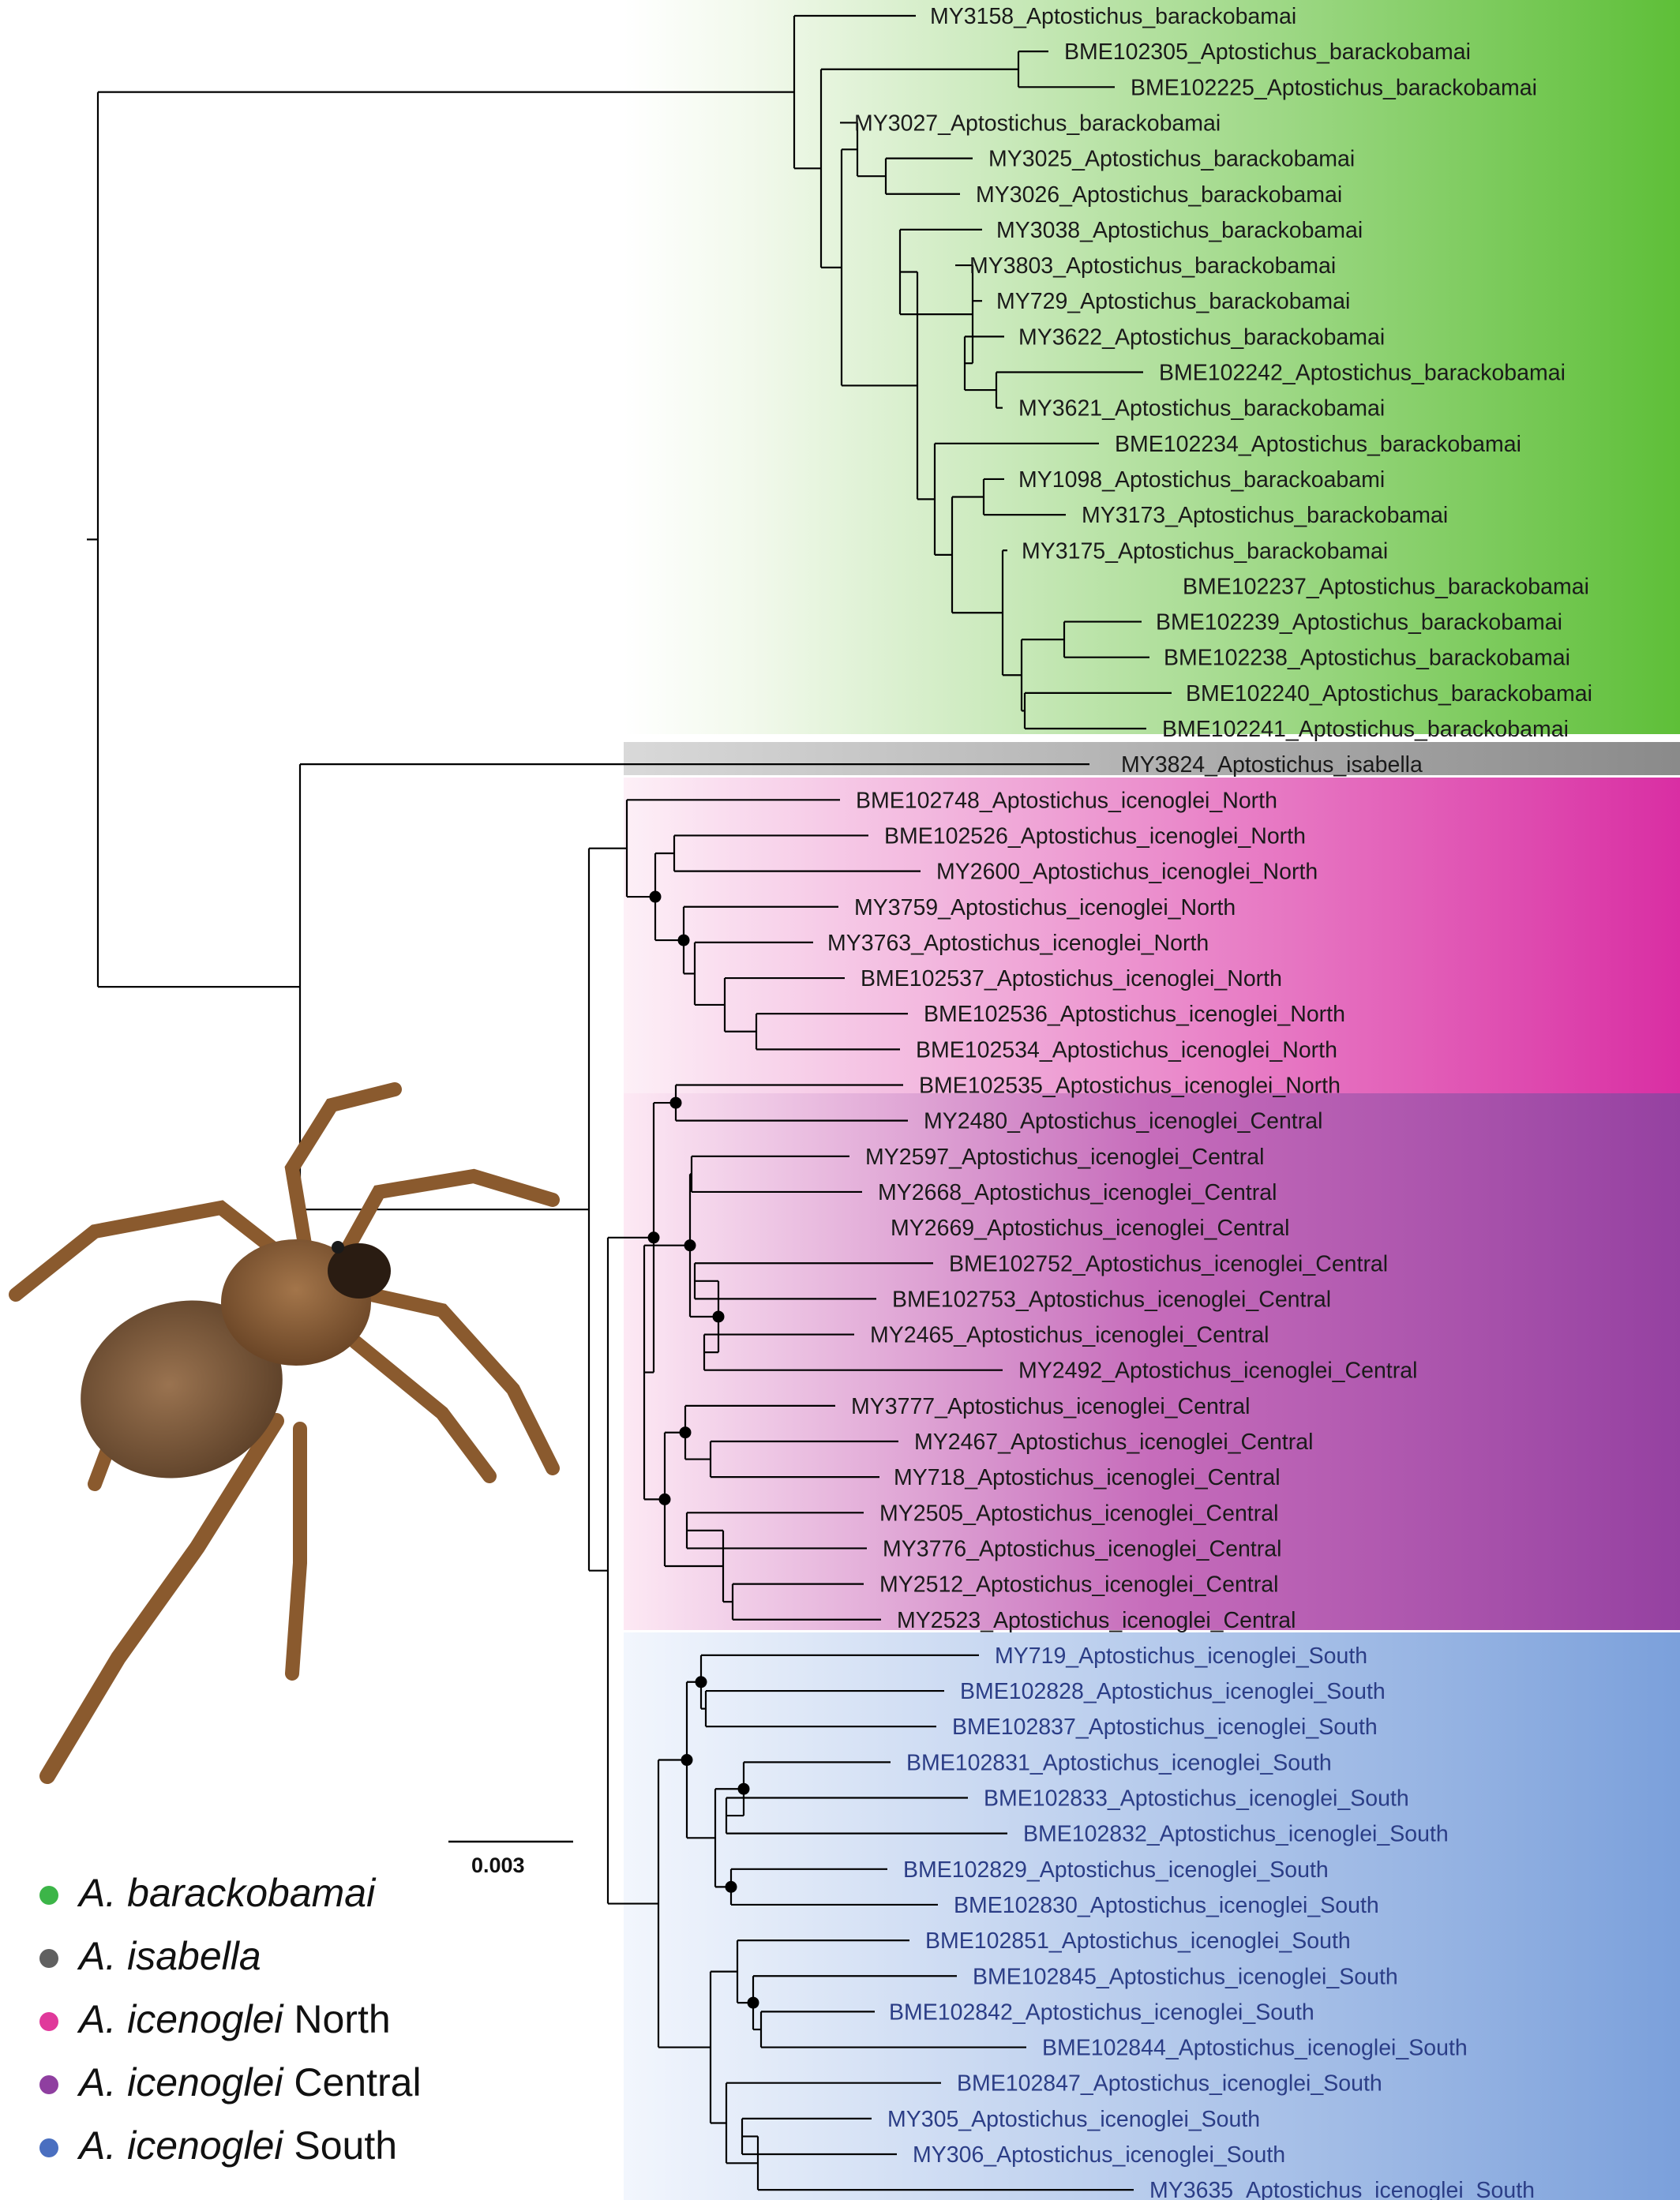 Image resolution: width=1680 pixels, height=2200 pixels. What do you see at coordinates (1173, 301) in the screenshot?
I see `tip-label-barackobamai: MY729_Aptostichus_barackobamai` at bounding box center [1173, 301].